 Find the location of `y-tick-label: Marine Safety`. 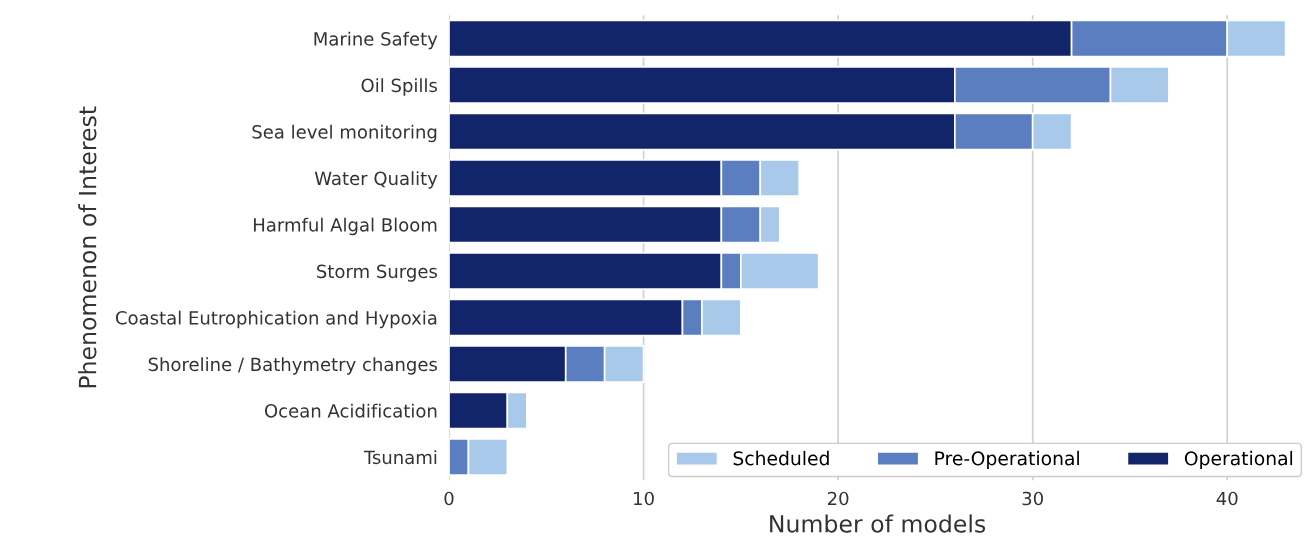

y-tick-label: Marine Safety is located at coordinates (376, 40).